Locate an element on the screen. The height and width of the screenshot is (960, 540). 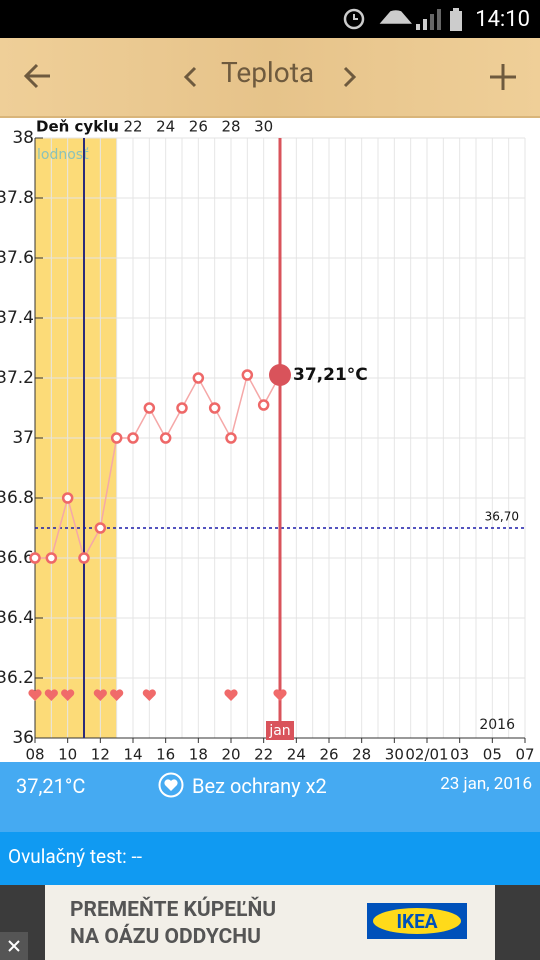
y-tick-label: 36.6 is located at coordinates (17, 558).